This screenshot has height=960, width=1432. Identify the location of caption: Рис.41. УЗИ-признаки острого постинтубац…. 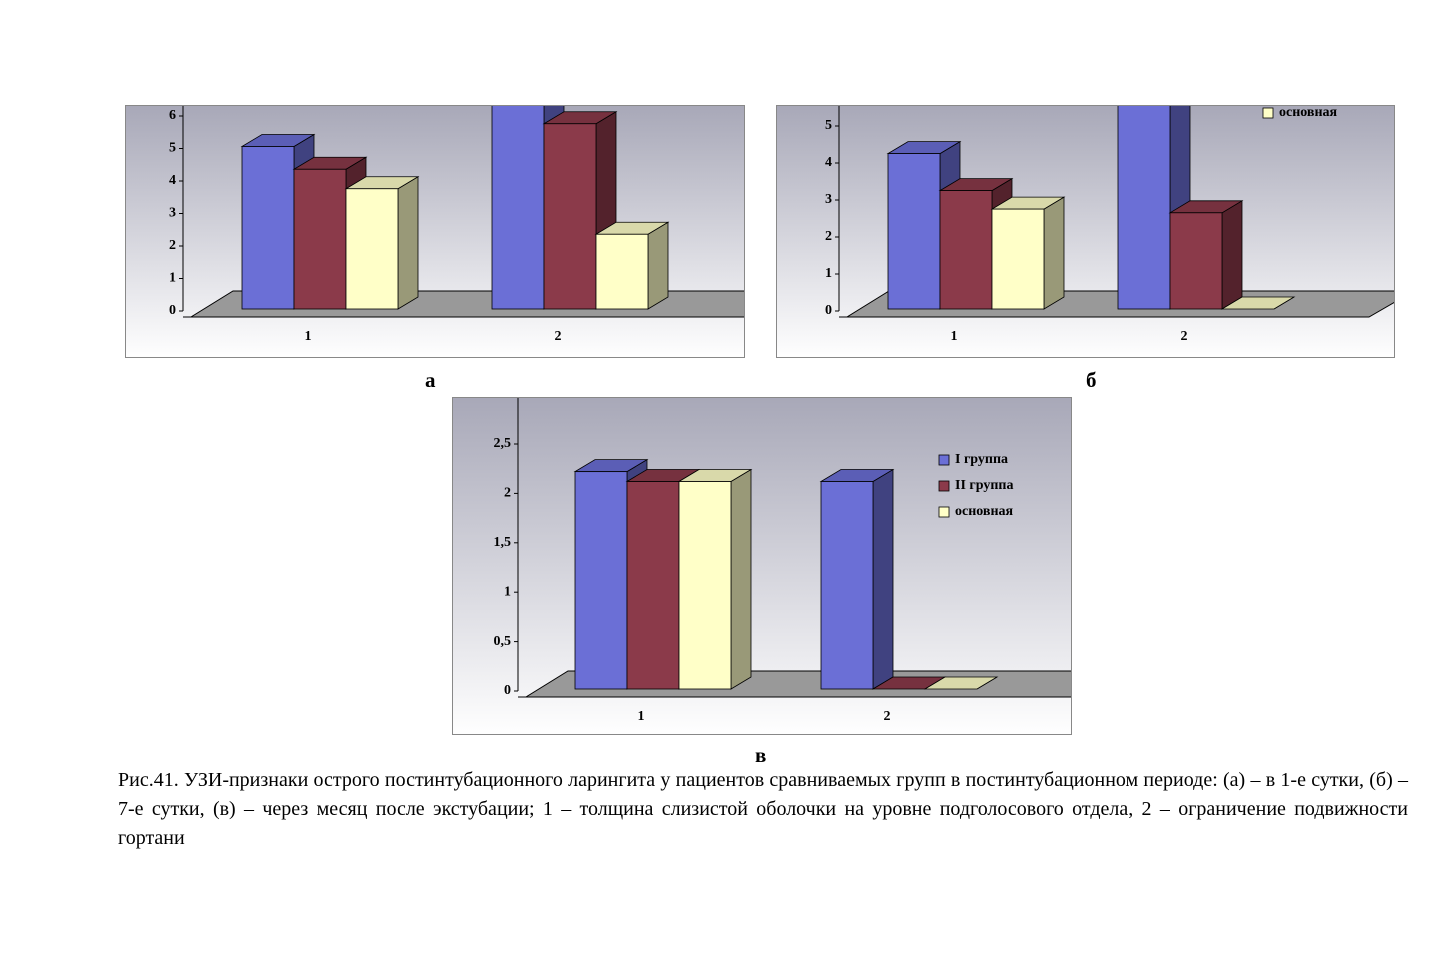
(763, 809).